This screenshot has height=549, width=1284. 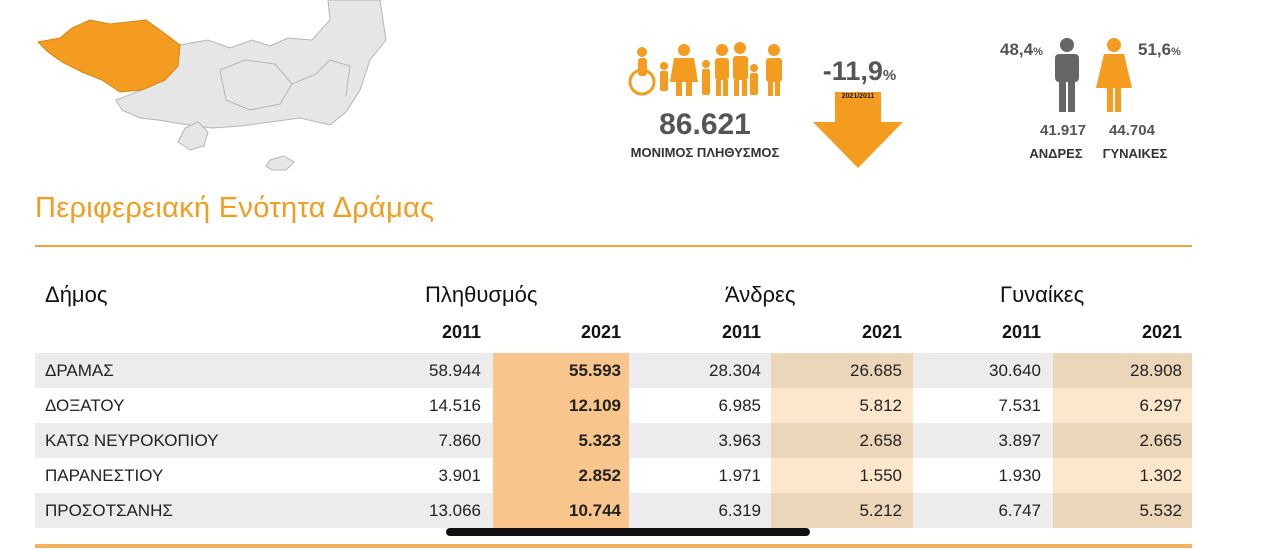 What do you see at coordinates (858, 96) in the screenshot?
I see `change-period: 2021/2011` at bounding box center [858, 96].